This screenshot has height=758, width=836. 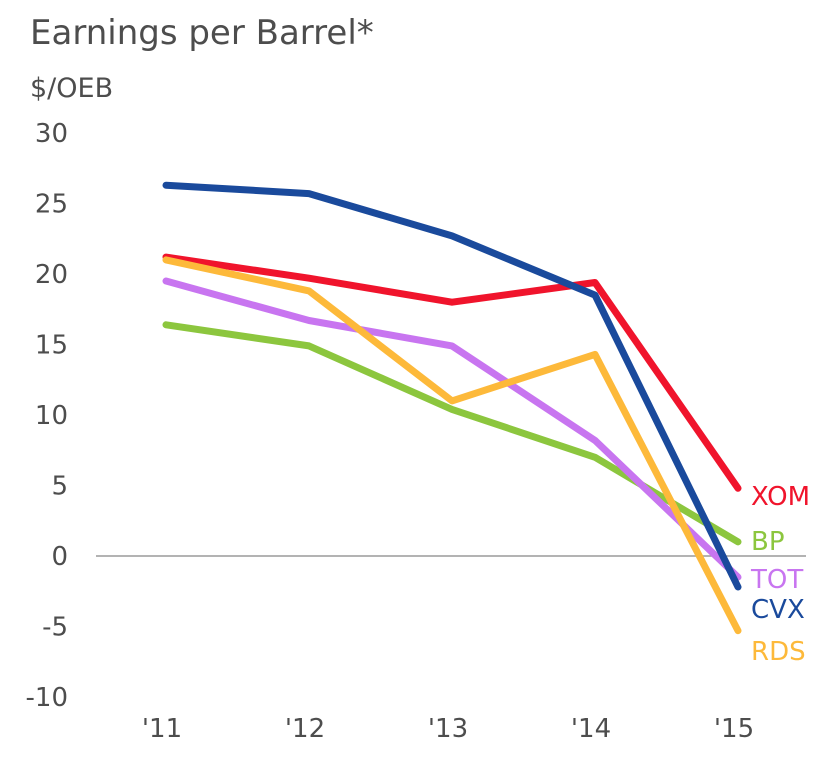 What do you see at coordinates (162, 729) in the screenshot?
I see `x-tick-label: '11` at bounding box center [162, 729].